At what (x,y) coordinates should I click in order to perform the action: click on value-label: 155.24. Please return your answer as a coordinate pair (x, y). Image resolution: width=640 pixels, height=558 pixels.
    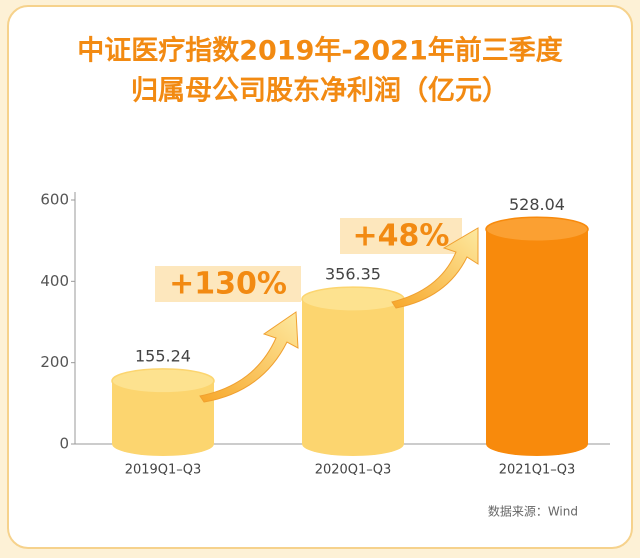
    Looking at the image, I should click on (163, 355).